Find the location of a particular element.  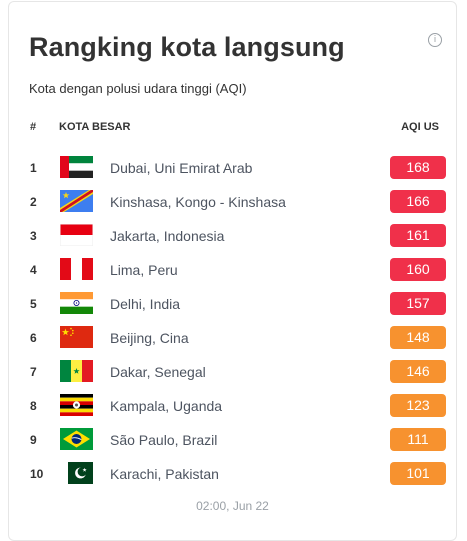

peru-flag-icon is located at coordinates (76, 269).